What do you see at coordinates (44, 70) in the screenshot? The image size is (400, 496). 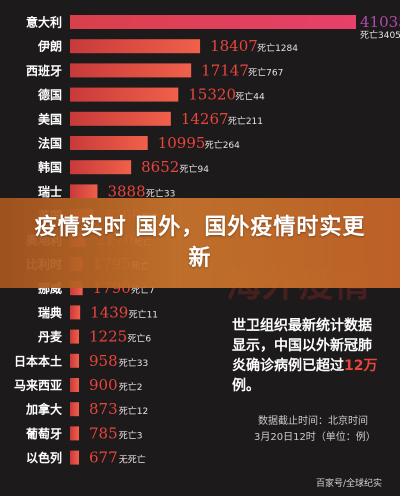 I see `country-label: 西班牙` at bounding box center [44, 70].